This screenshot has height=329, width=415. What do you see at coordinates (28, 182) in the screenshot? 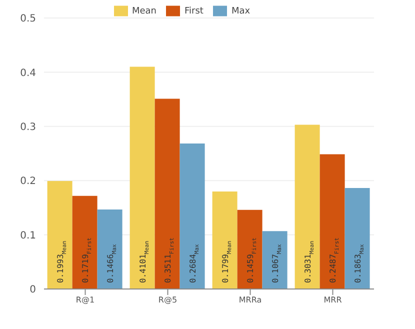
I see `y-tick-label: 0.2` at bounding box center [28, 182].